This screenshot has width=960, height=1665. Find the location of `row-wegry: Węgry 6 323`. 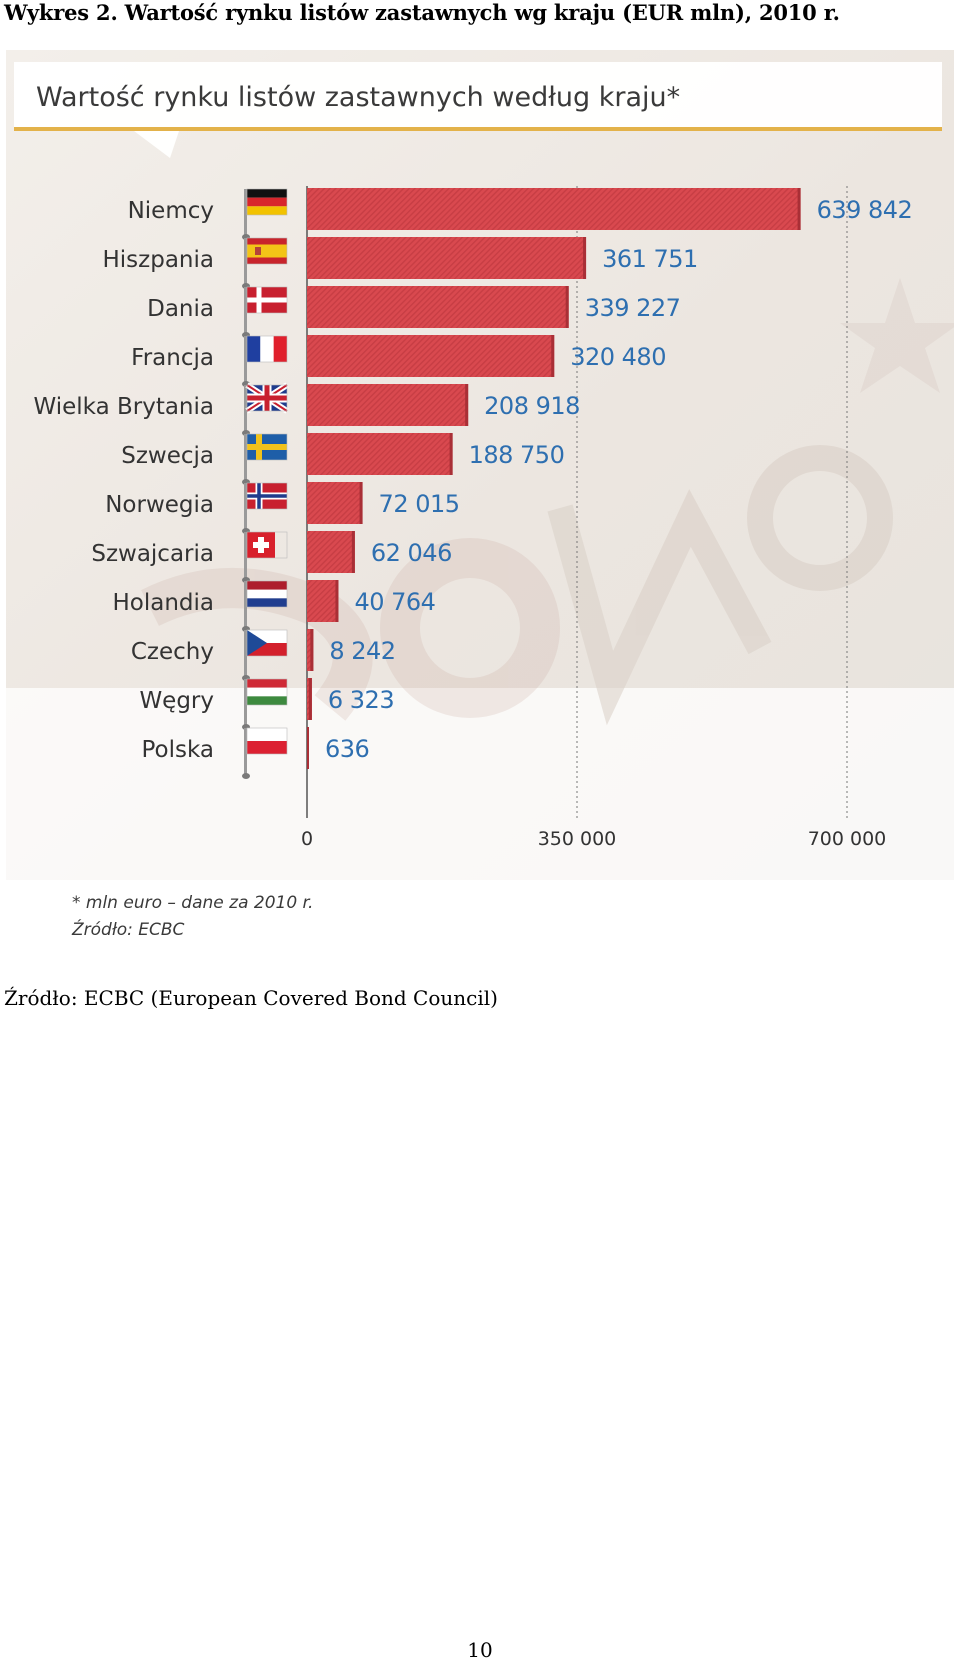

row-wegry: Węgry 6 323 is located at coordinates (267, 704).